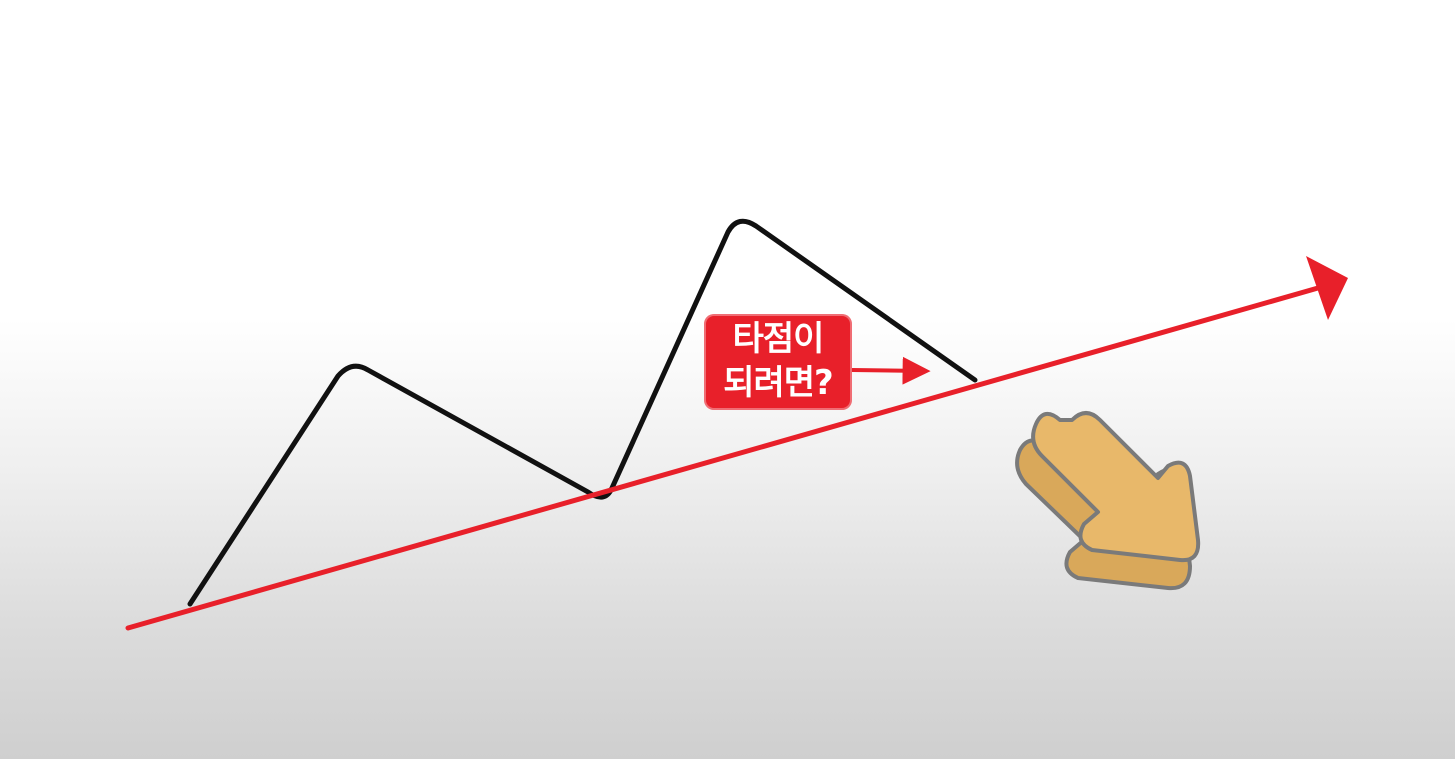 The height and width of the screenshot is (759, 1455). I want to click on pointing-hand-icon, so click(1108, 501).